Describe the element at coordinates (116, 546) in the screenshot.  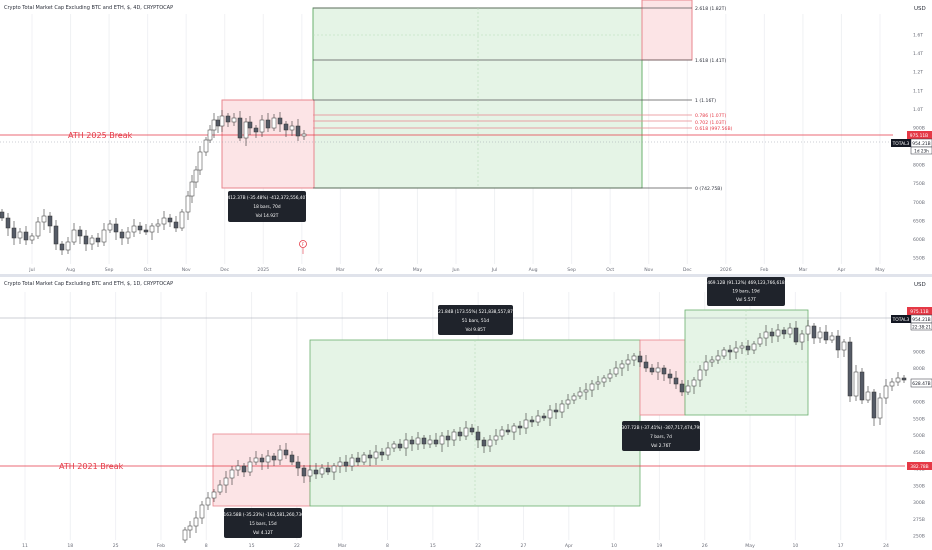
I see `bottom-time-tick: 25` at that location.